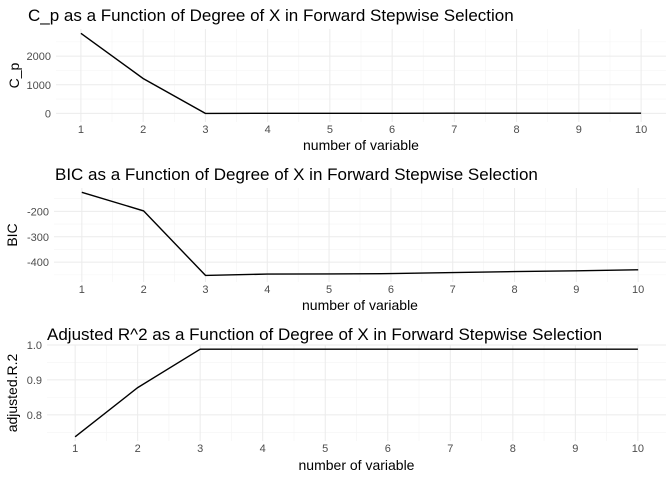 The height and width of the screenshot is (480, 672). I want to click on y-tick-label: -300, so click(38, 238).